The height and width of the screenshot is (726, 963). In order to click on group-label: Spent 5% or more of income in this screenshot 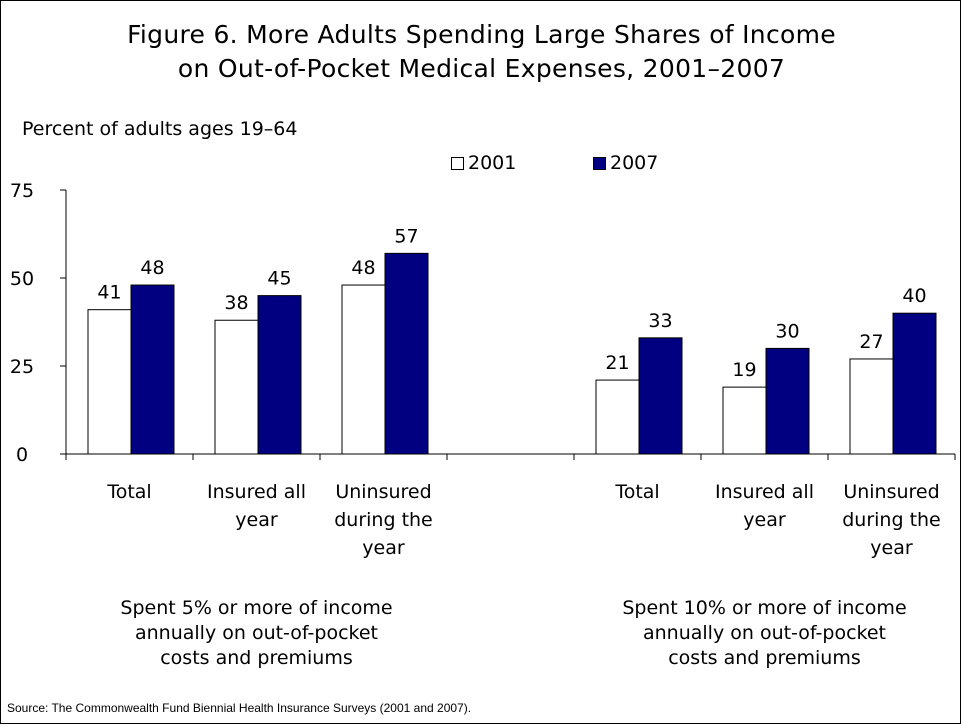, I will do `click(256, 608)`.